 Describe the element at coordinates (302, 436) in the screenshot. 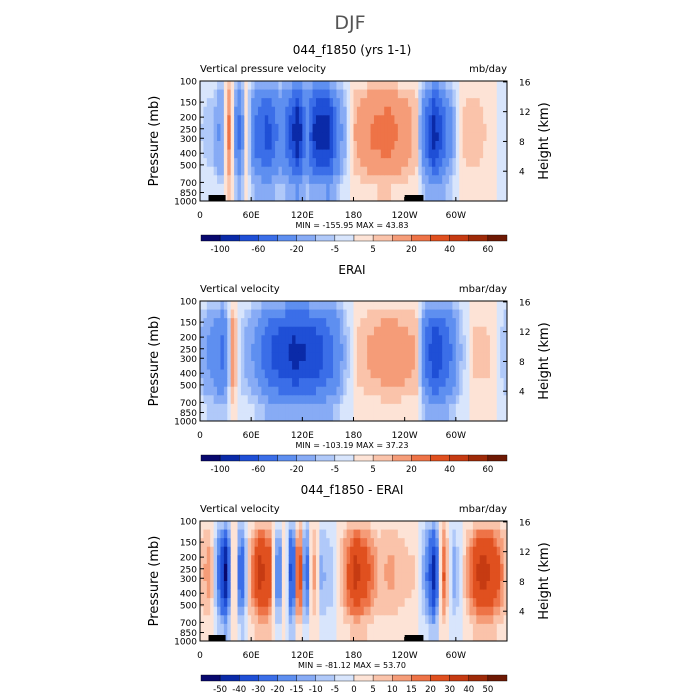

I see `x-tick-label: 120E` at that location.